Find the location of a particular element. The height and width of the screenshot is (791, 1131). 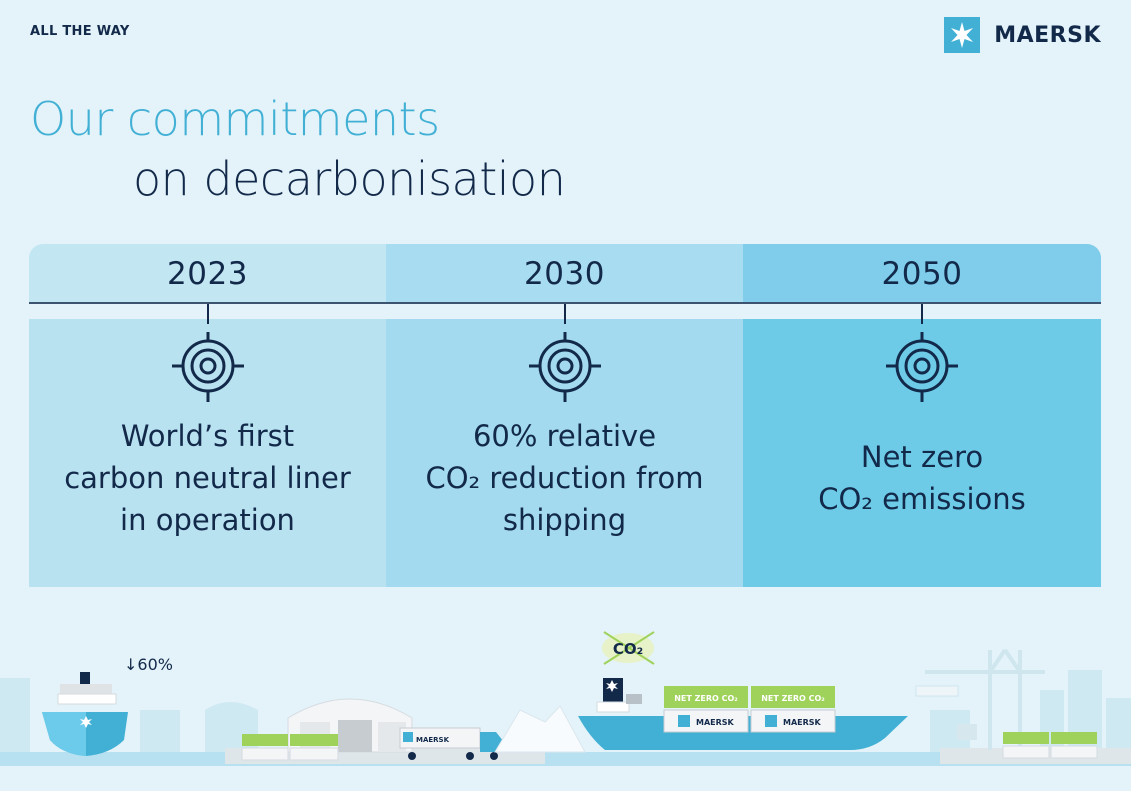

page-title-line-1: Our commitments is located at coordinates (235, 119).